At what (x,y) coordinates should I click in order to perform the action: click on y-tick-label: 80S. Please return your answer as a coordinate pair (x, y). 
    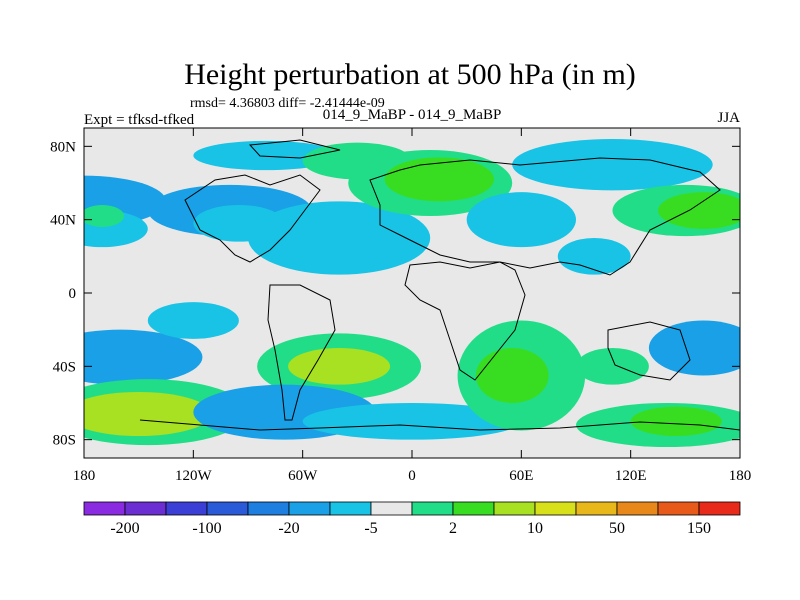
    Looking at the image, I should click on (64, 441).